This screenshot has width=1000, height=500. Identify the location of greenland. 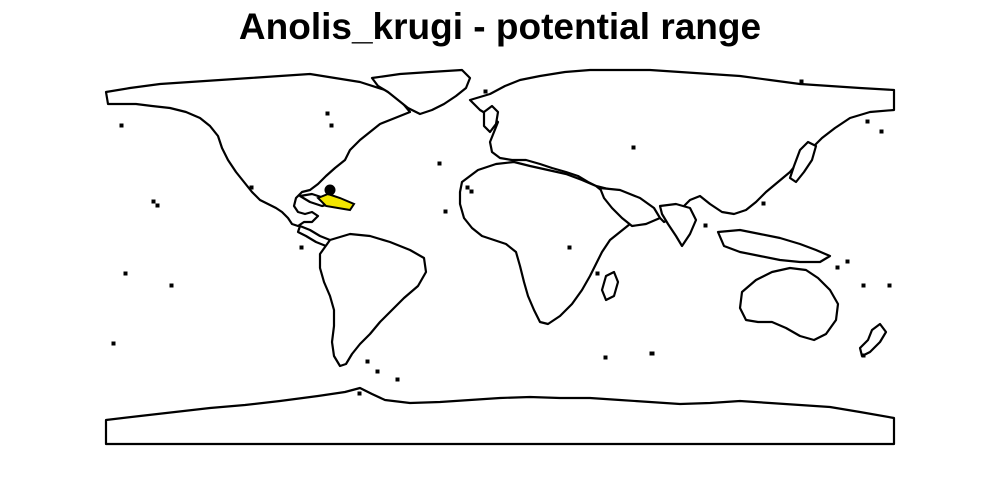
(421, 92).